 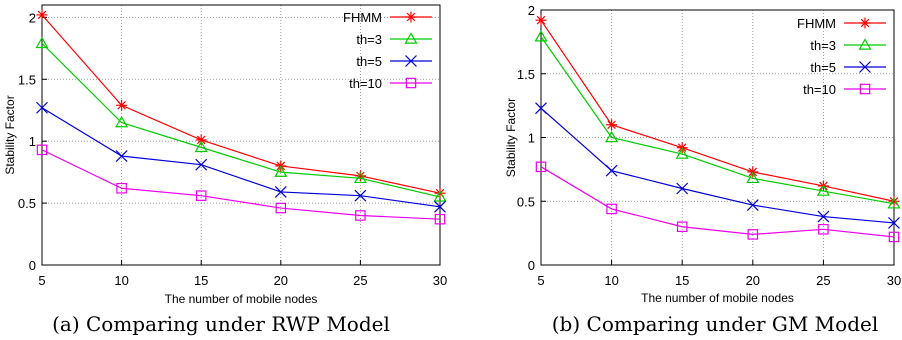 I want to click on legend-label: th=3, so click(x=823, y=45).